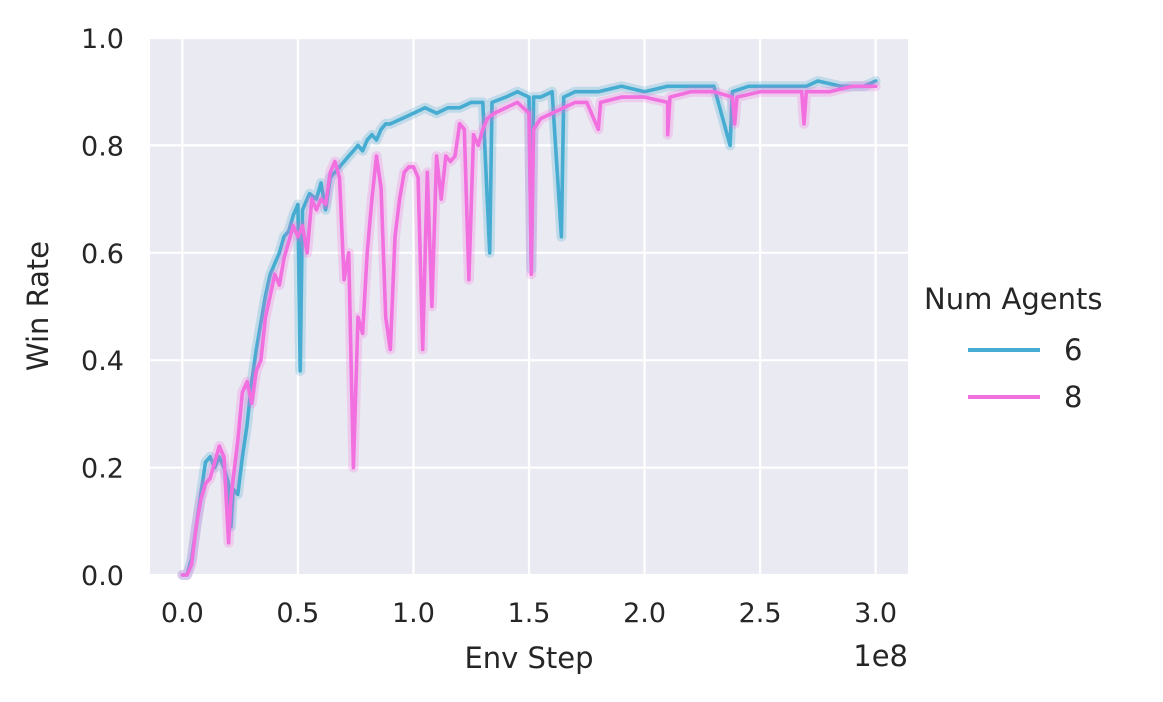  What do you see at coordinates (1013, 348) in the screenshot?
I see `legend: Num Agents 6 8` at bounding box center [1013, 348].